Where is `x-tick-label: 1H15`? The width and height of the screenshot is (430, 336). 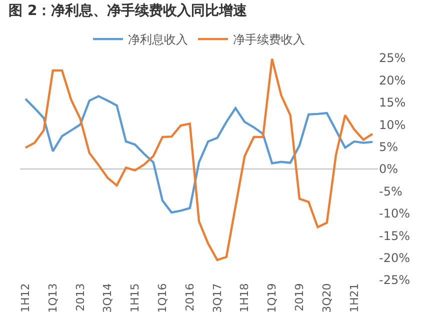 x-tick-label: 1H15 is located at coordinates (135, 297).